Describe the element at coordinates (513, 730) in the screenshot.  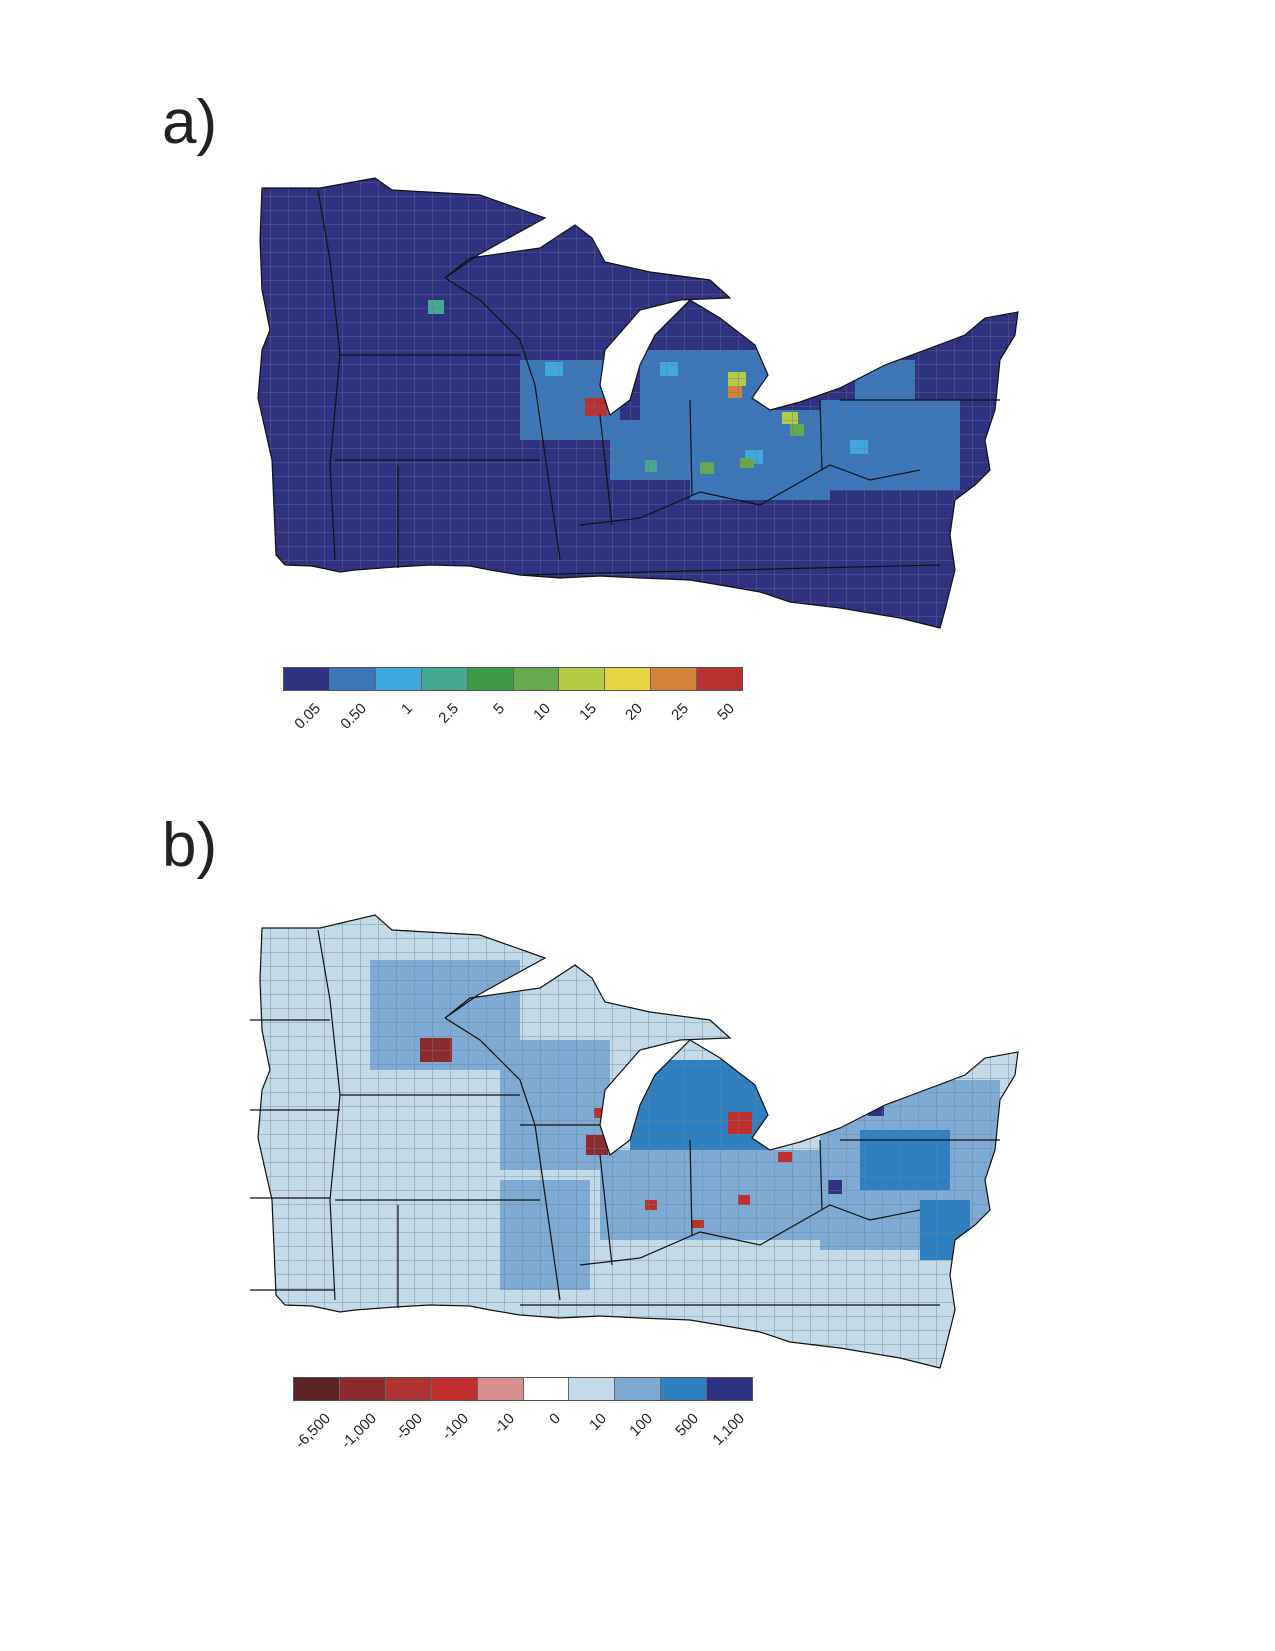
I see `legend-a-ticks: 0.05 0.50 1 2.5 5 10 15 20 25 50` at that location.